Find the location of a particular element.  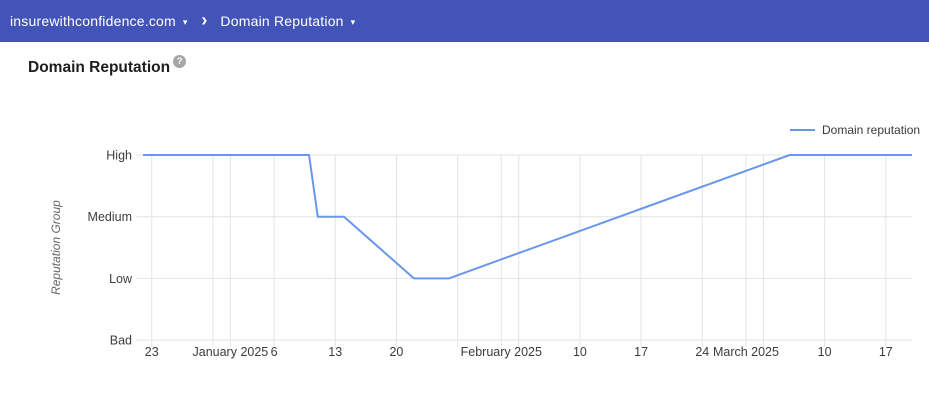

svg-text: Bad is located at coordinates (121, 341).